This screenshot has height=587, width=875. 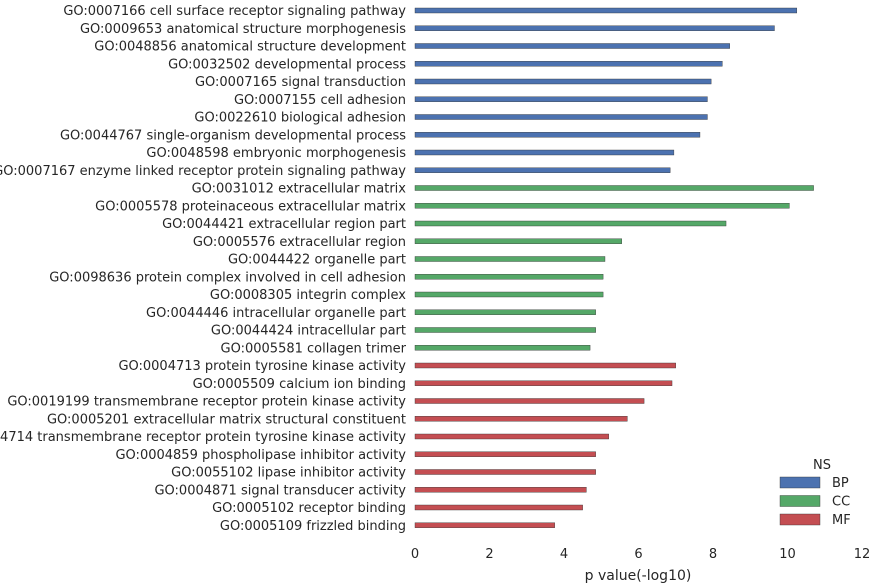 I want to click on x-tick-label: 6, so click(x=638, y=554).